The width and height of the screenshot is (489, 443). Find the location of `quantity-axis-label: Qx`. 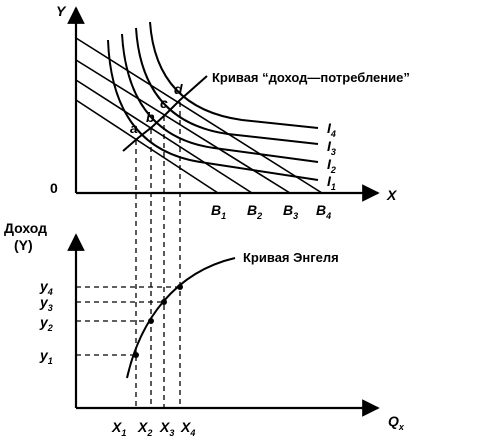

quantity-axis-label: Qx is located at coordinates (396, 422).